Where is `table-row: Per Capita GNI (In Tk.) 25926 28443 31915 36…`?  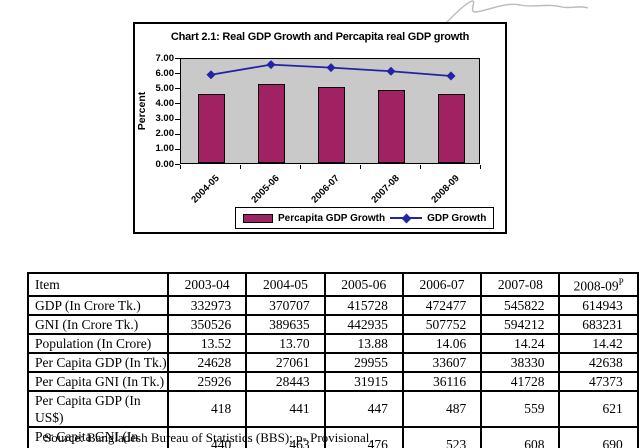 table-row: Per Capita GNI (In Tk.) 25926 28443 31915 36… is located at coordinates (333, 381).